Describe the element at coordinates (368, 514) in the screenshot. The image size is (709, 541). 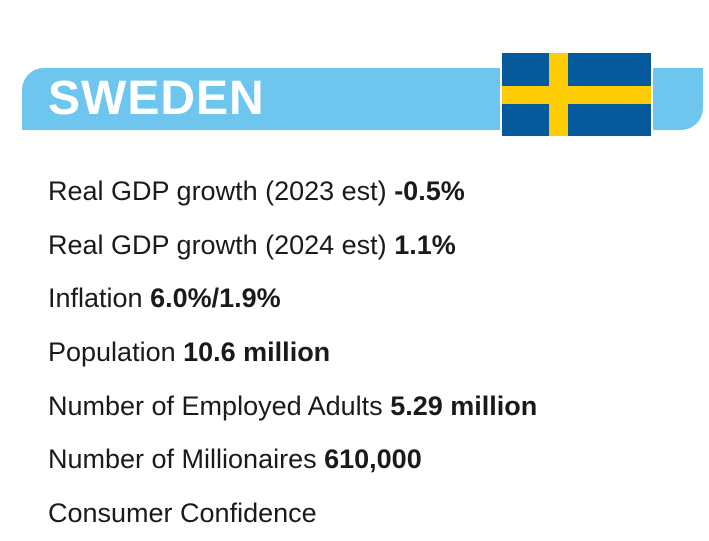
I see `stat-consumer-confidence: Consumer Confidence` at that location.